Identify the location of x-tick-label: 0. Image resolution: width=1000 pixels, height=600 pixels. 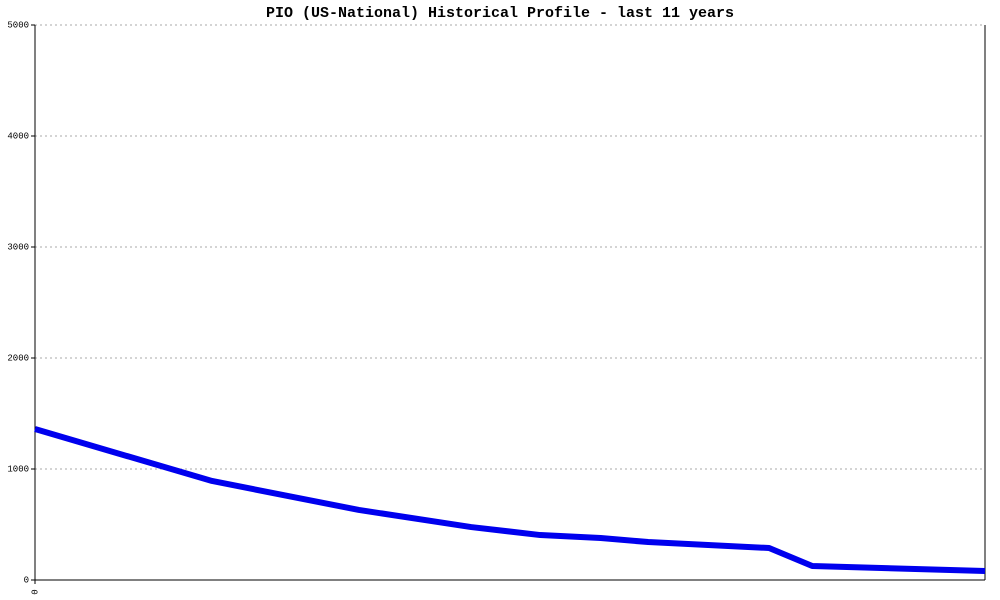
(35, 591).